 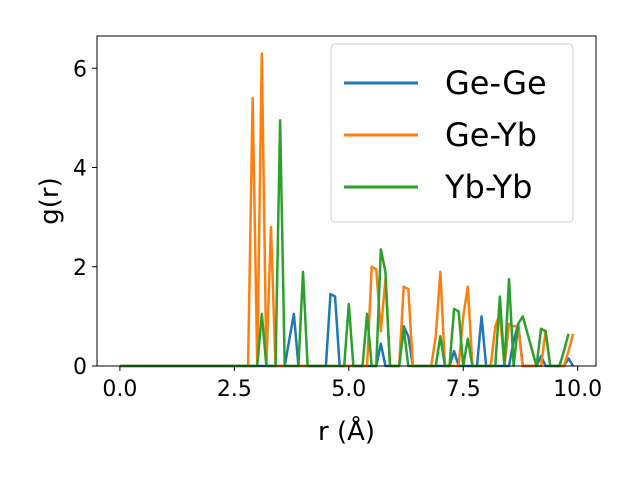 I want to click on x-tick-label: 7.5, so click(x=463, y=389).